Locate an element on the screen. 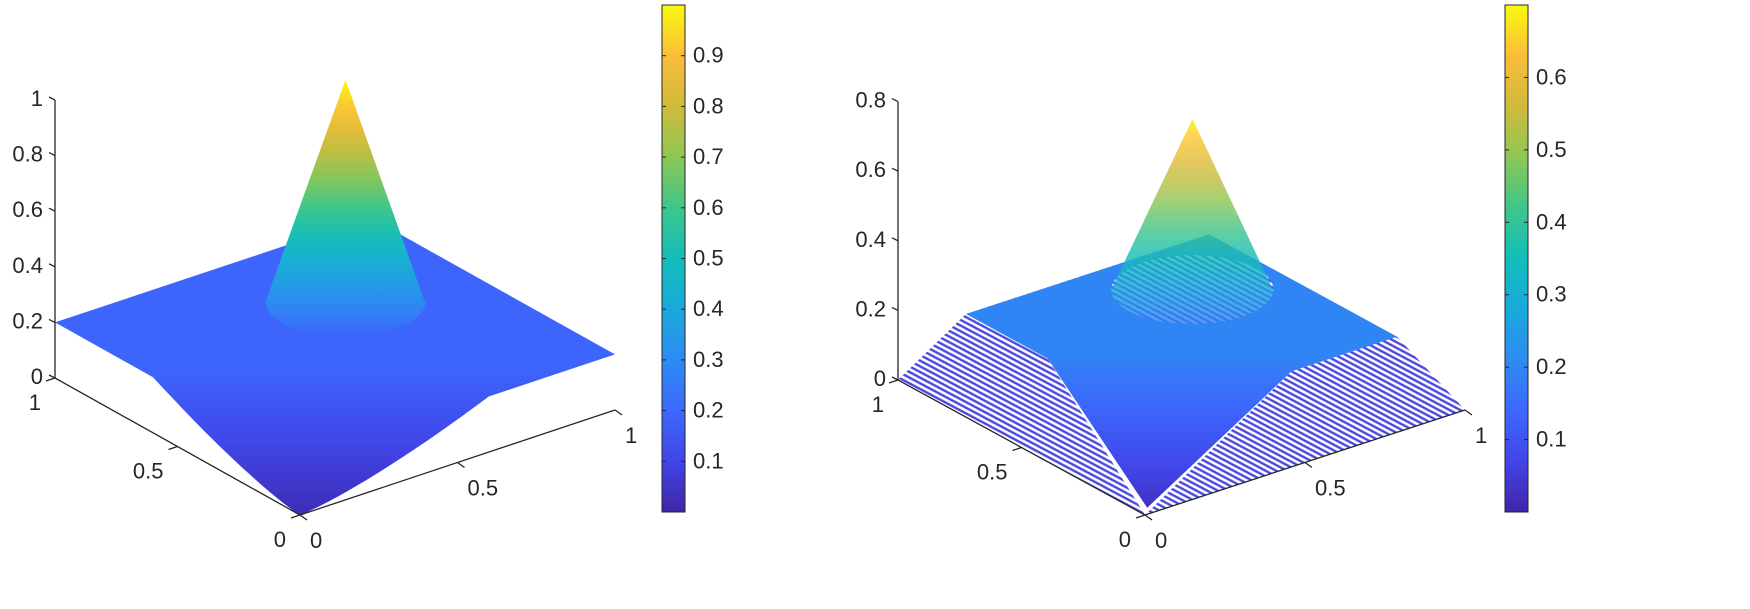  colorbar-tick-label: 0.7 is located at coordinates (708, 156).